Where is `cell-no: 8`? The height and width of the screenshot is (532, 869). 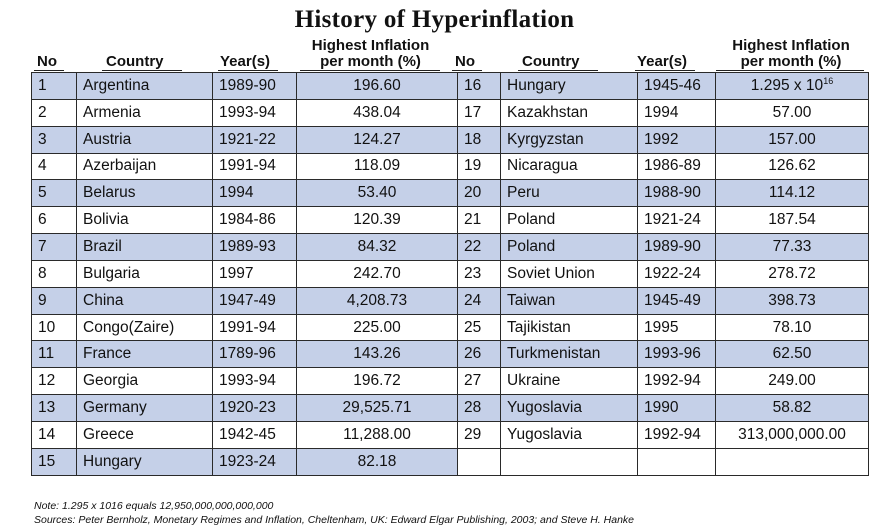
cell-no: 8 is located at coordinates (54, 273).